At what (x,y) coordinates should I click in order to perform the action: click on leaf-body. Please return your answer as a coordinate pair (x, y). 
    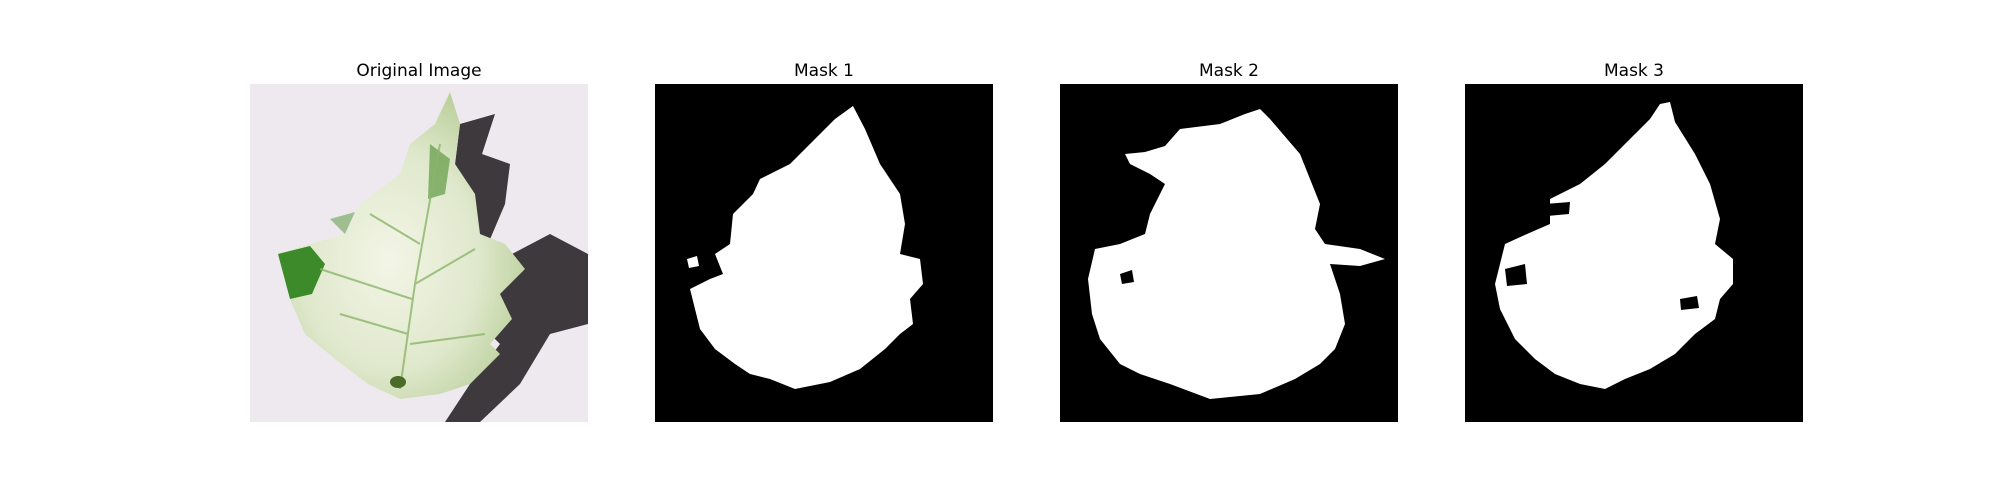
    Looking at the image, I should click on (401, 245).